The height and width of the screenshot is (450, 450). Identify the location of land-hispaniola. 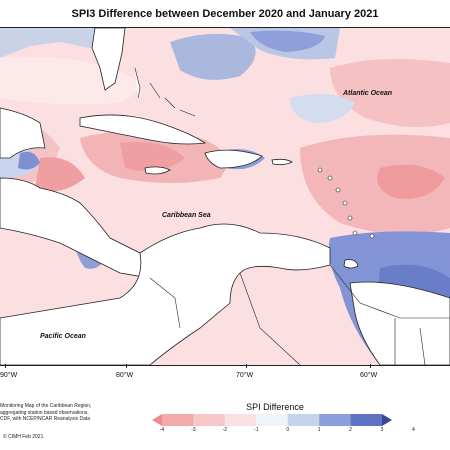
(233, 159).